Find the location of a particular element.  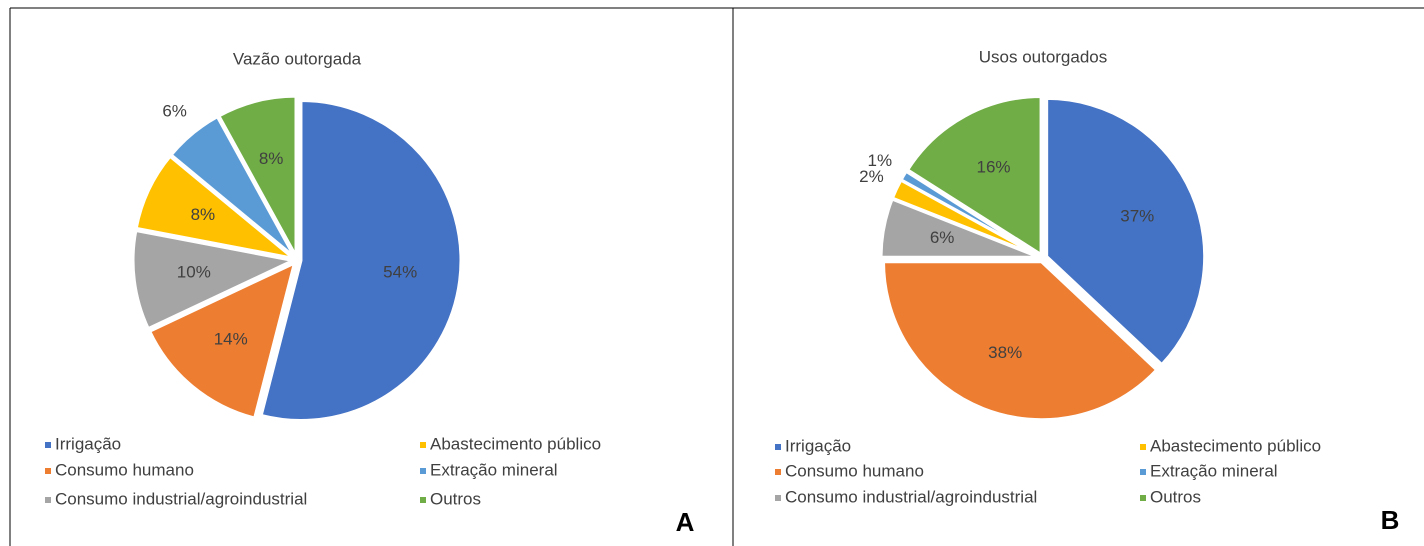

data-label: 38% is located at coordinates (1005, 352).